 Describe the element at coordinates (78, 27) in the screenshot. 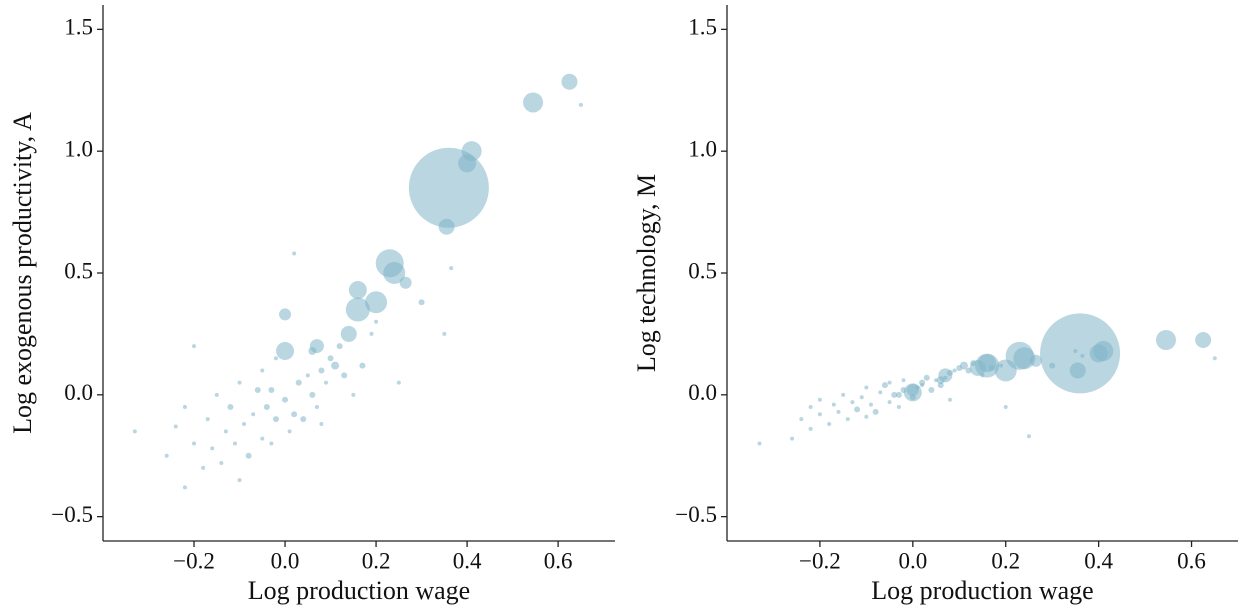

I see `y-tick-label: 1.5` at that location.